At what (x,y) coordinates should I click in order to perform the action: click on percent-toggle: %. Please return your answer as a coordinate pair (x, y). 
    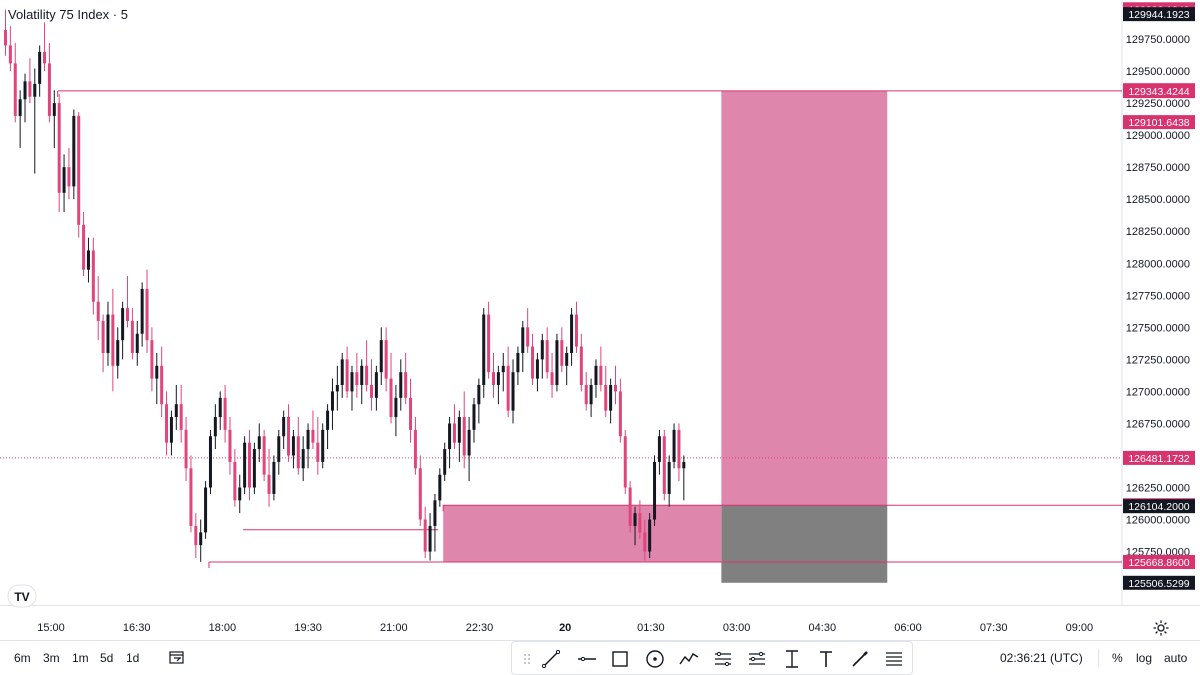
    Looking at the image, I should click on (1117, 658).